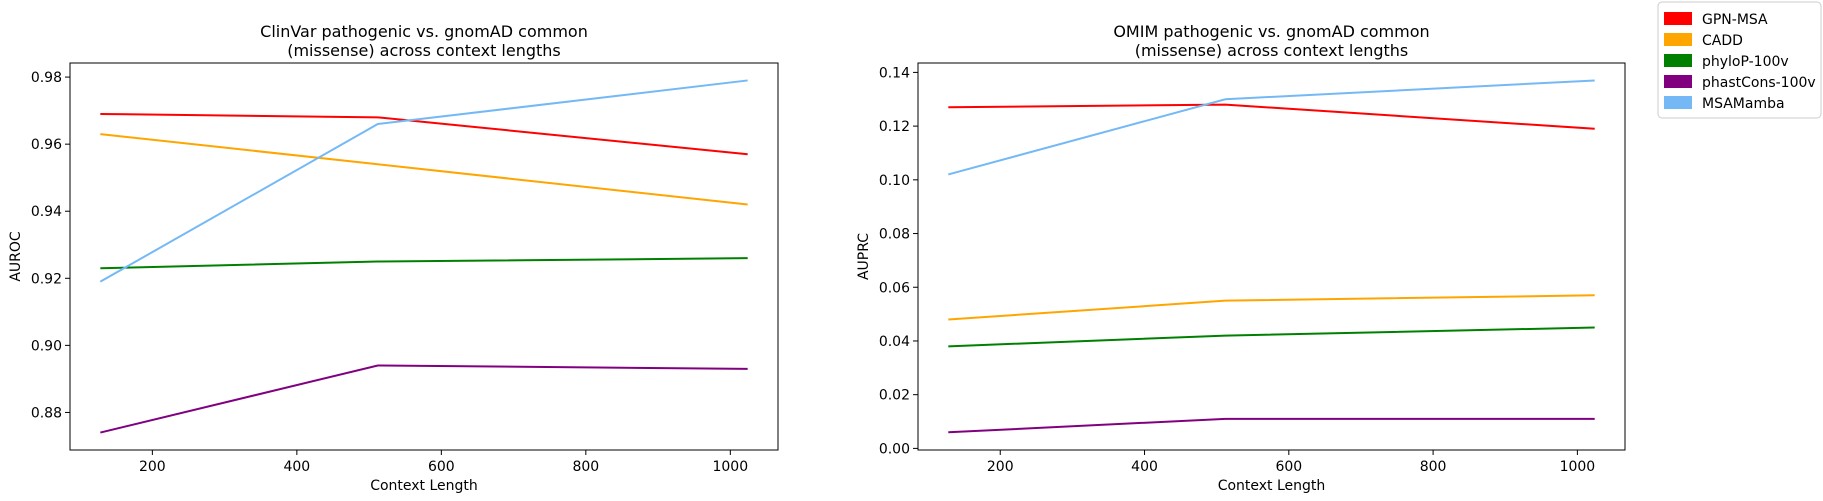 This screenshot has width=1823, height=501. What do you see at coordinates (1678, 39) in the screenshot?
I see `legend-swatch-cadd` at bounding box center [1678, 39].